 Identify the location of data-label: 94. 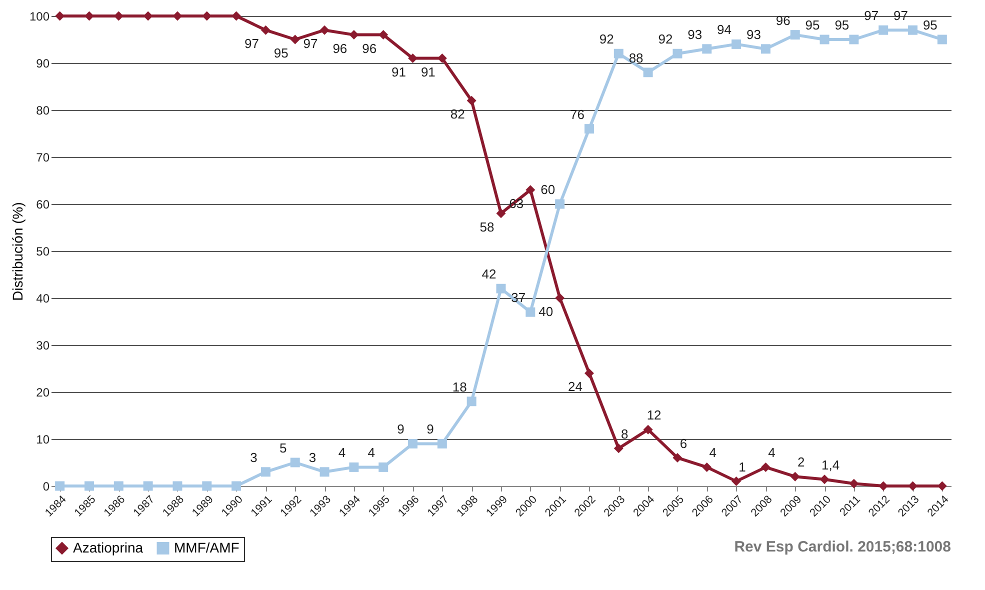
(724, 30).